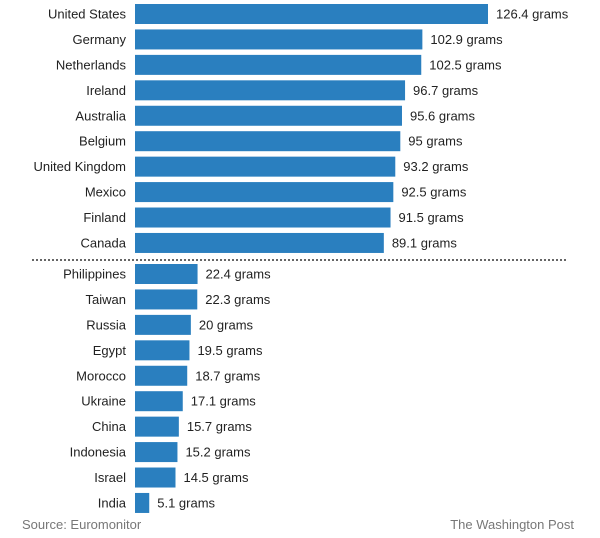 The height and width of the screenshot is (538, 600). What do you see at coordinates (186, 502) in the screenshot?
I see `value-label-india: 5.1 grams` at bounding box center [186, 502].